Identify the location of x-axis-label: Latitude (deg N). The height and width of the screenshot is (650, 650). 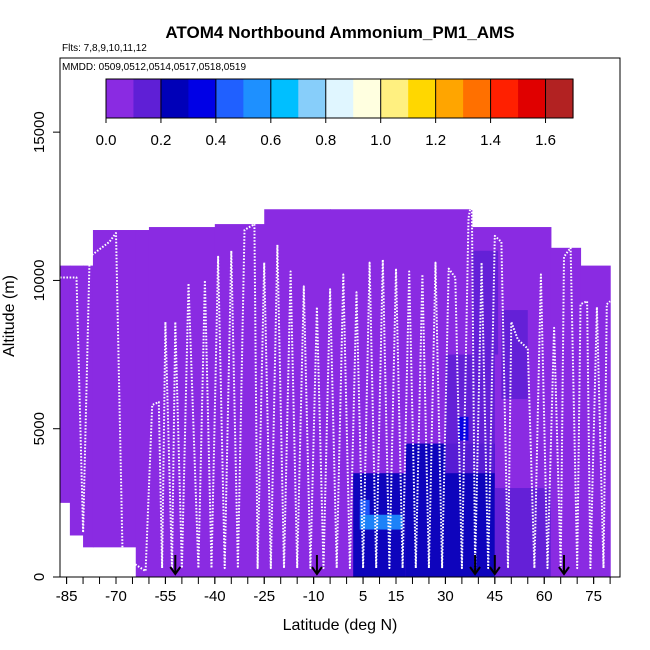
(340, 625).